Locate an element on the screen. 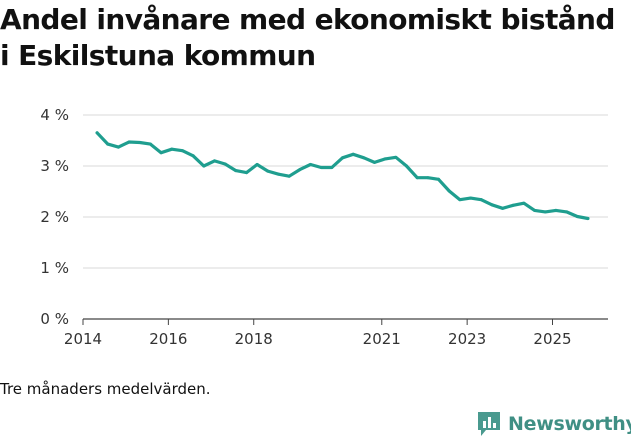 The image size is (631, 440). brand-logo: Newsworthy is located at coordinates (553, 424).